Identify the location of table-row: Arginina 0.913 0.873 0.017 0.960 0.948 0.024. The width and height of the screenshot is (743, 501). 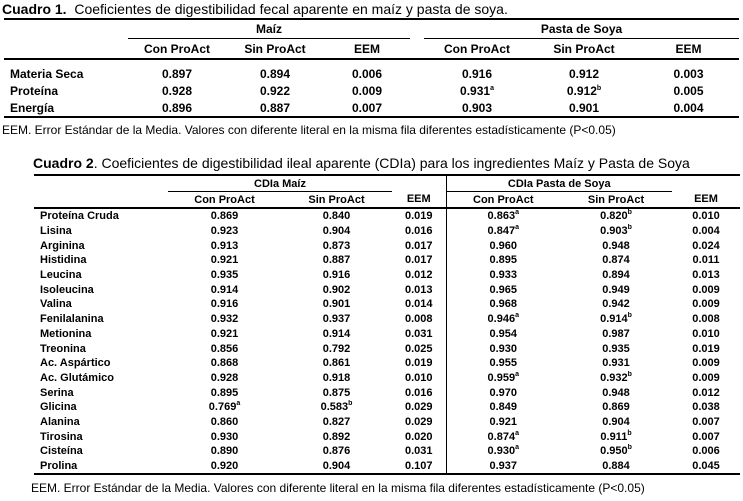
(387, 246).